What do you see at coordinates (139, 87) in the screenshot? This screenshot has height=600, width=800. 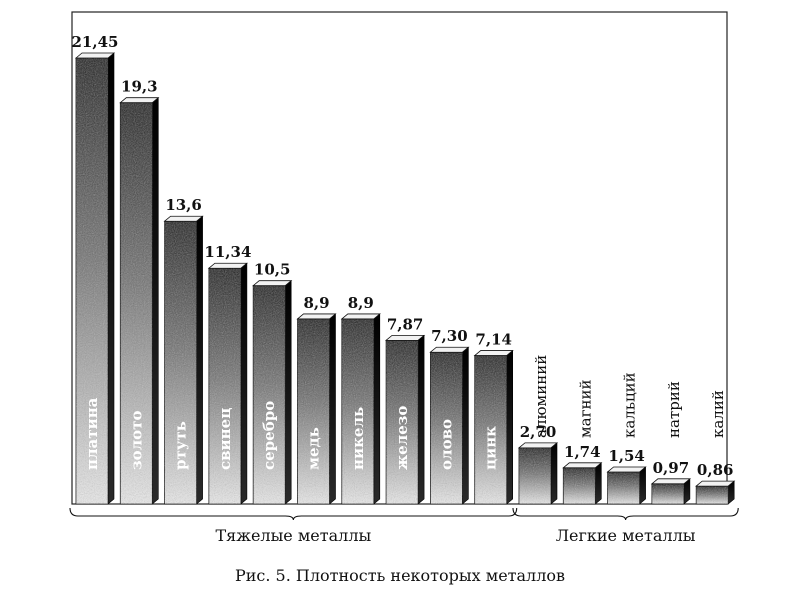 I see `value-label: 19,3` at bounding box center [139, 87].